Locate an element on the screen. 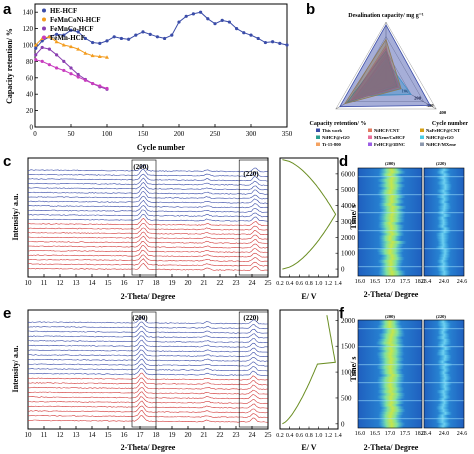  panel-e-peak-220: (220) is located at coordinates (251, 318).